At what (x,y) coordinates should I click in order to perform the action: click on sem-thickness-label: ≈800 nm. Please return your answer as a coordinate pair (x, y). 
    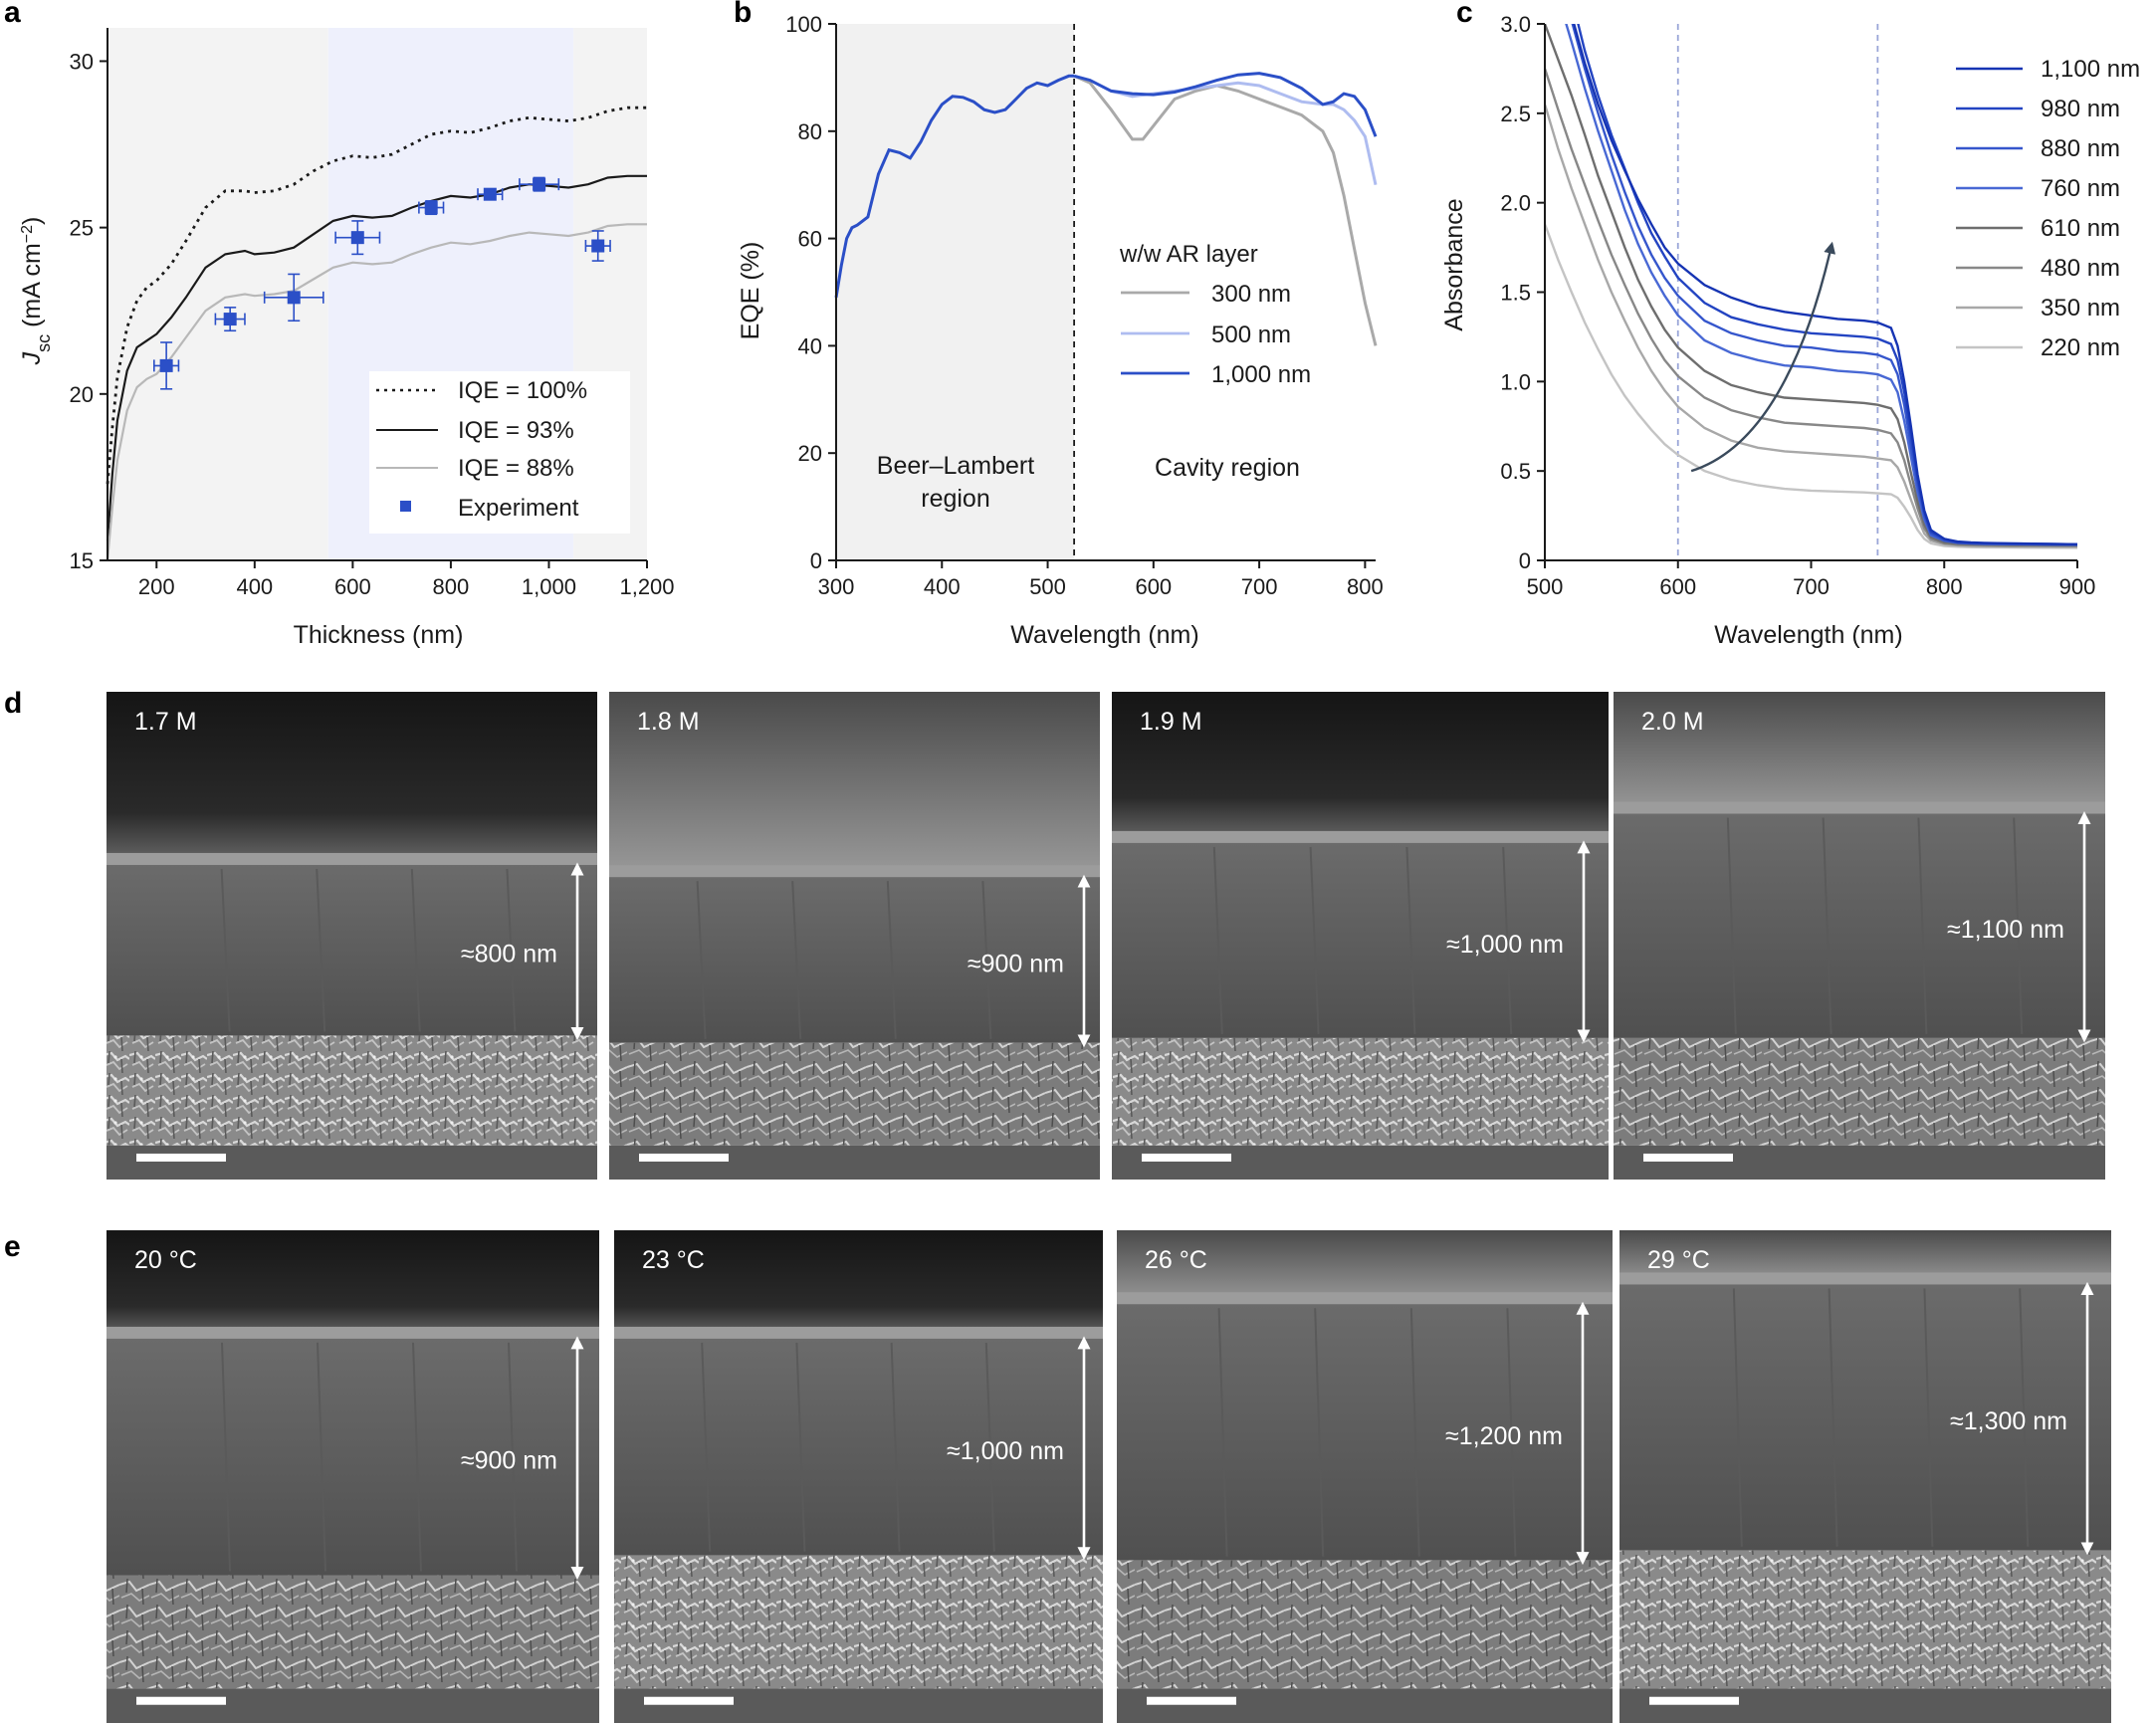
    Looking at the image, I should click on (509, 955).